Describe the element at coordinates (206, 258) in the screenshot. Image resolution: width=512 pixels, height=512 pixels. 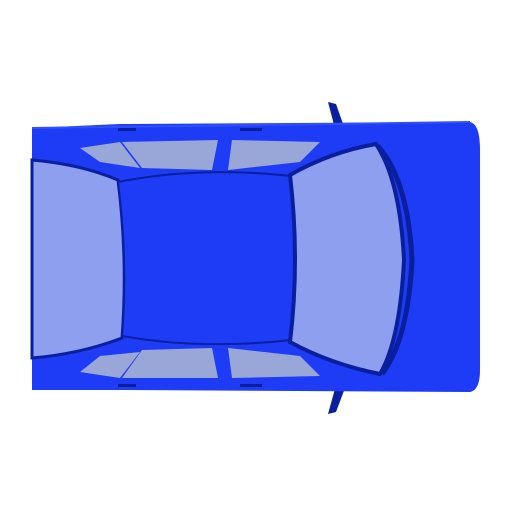
I see `roof` at that location.